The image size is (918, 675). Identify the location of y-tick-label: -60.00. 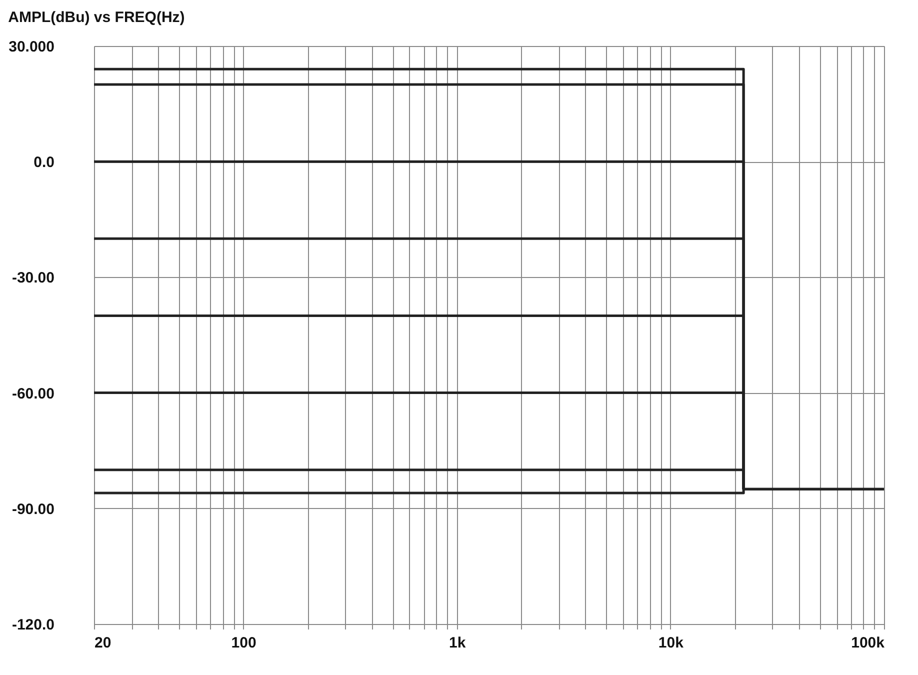
(33, 393).